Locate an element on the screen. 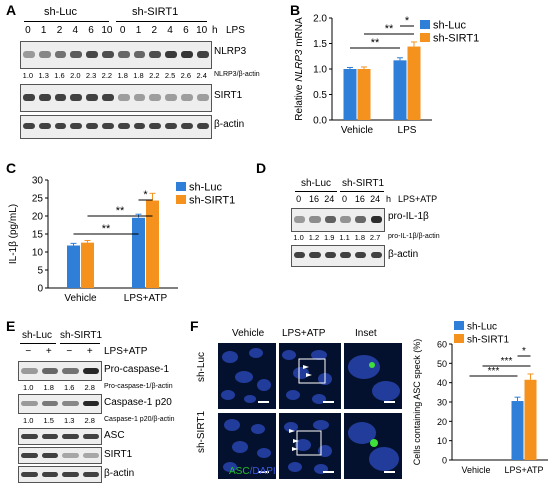 The image size is (550, 484). panel-d-blot-pro-il1b is located at coordinates (338, 220).